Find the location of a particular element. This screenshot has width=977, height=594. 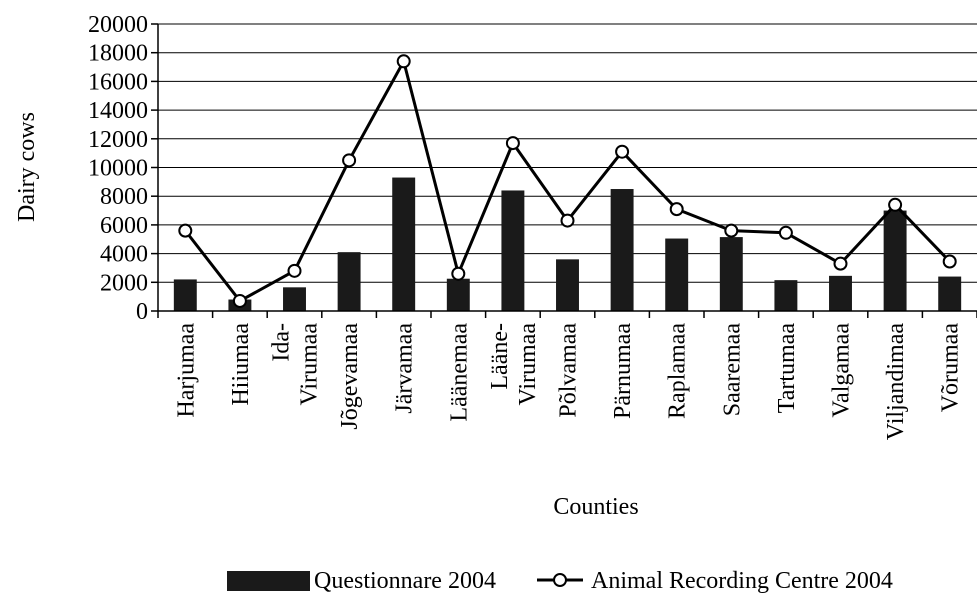

x-tick-label: Järvamaa is located at coordinates (405, 368).